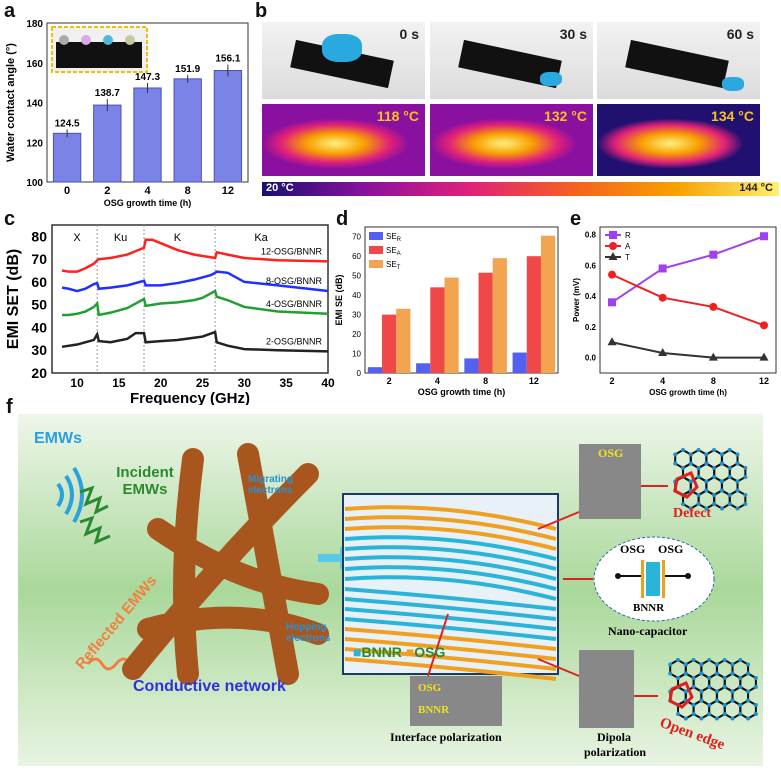  I want to click on tem-image-defect, so click(610, 481).